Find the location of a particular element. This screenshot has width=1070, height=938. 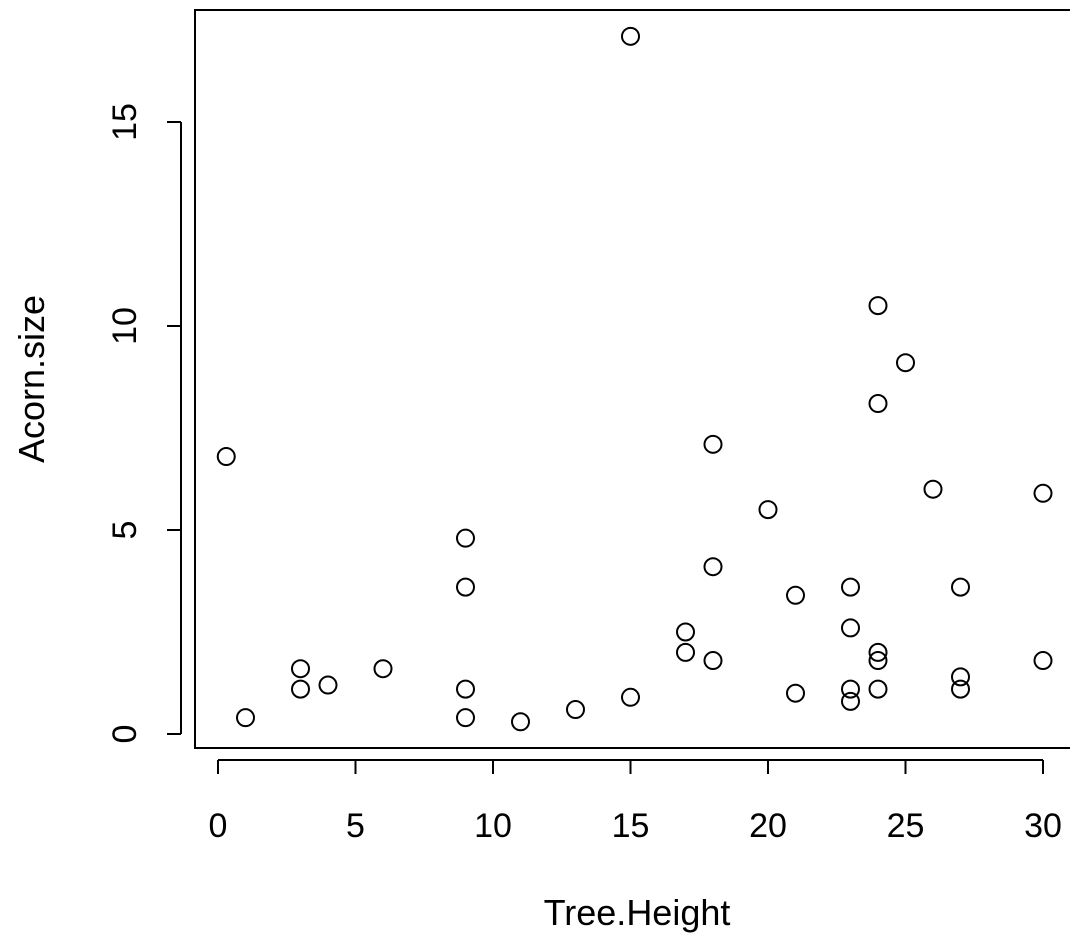

y-tick-label: 10 is located at coordinates (125, 326).